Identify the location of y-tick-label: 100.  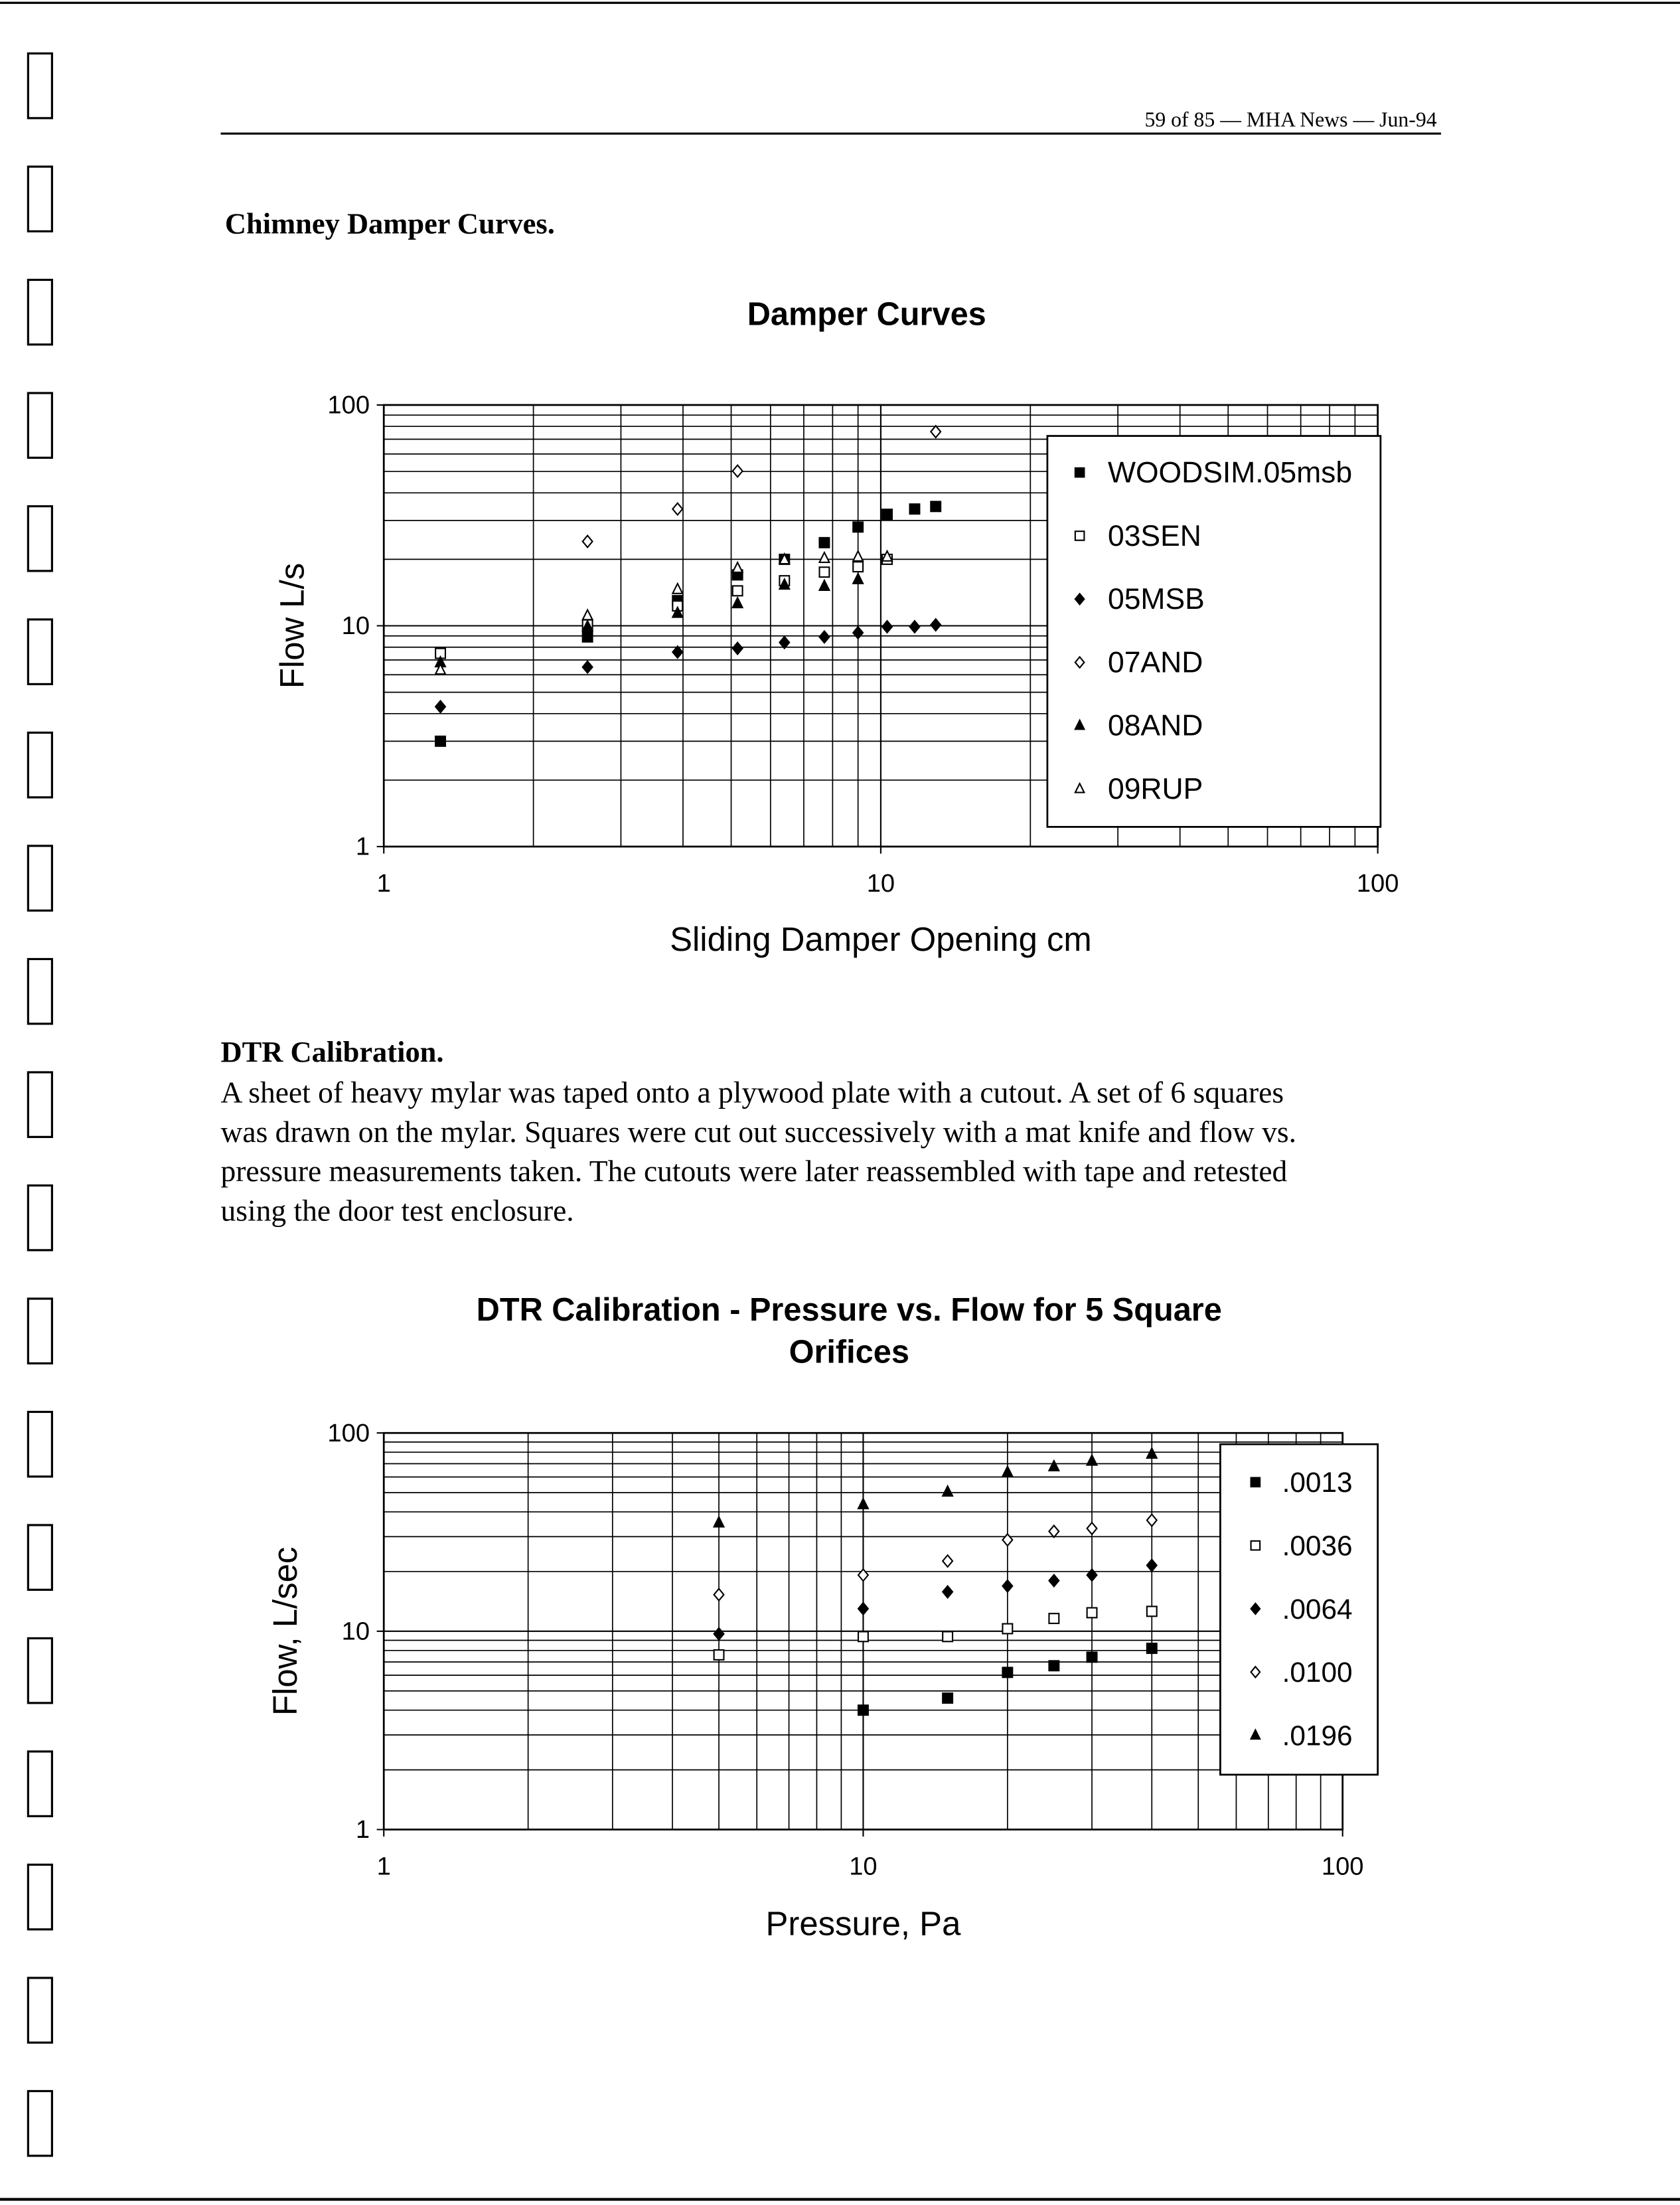
(348, 1433).